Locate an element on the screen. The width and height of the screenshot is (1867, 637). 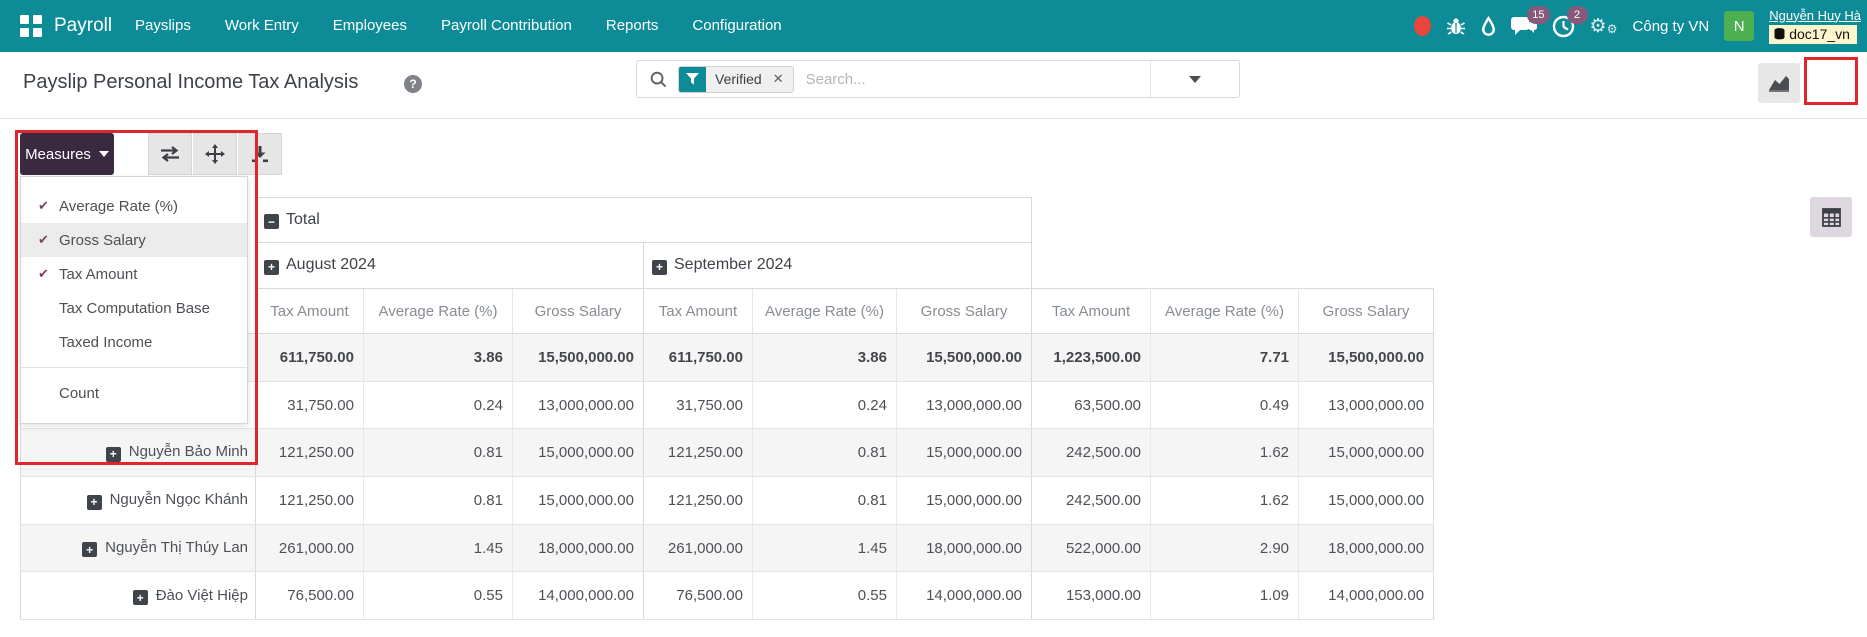
bug-icon is located at coordinates (1456, 26).